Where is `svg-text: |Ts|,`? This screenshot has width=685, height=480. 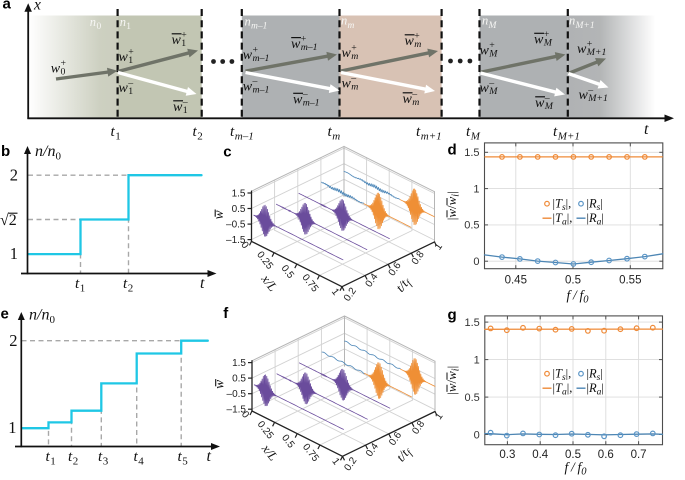 svg-text: |Ts|, is located at coordinates (562, 375).